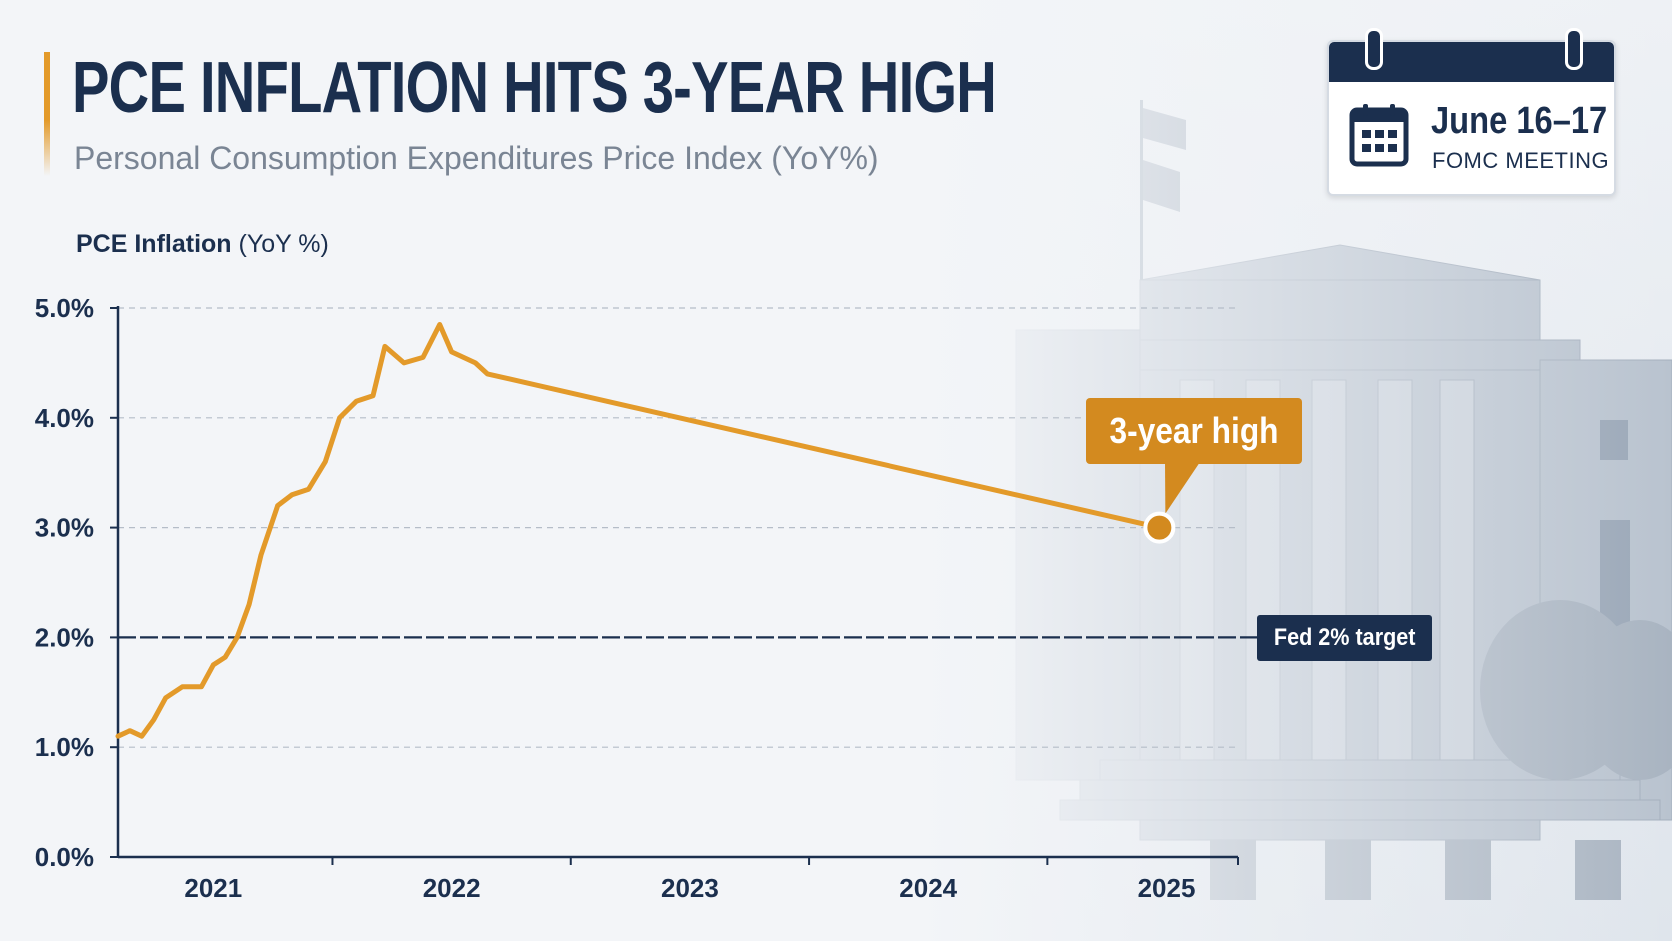 Image resolution: width=1672 pixels, height=941 pixels. I want to click on target-line-label-text: Fed 2% target, so click(1344, 637).